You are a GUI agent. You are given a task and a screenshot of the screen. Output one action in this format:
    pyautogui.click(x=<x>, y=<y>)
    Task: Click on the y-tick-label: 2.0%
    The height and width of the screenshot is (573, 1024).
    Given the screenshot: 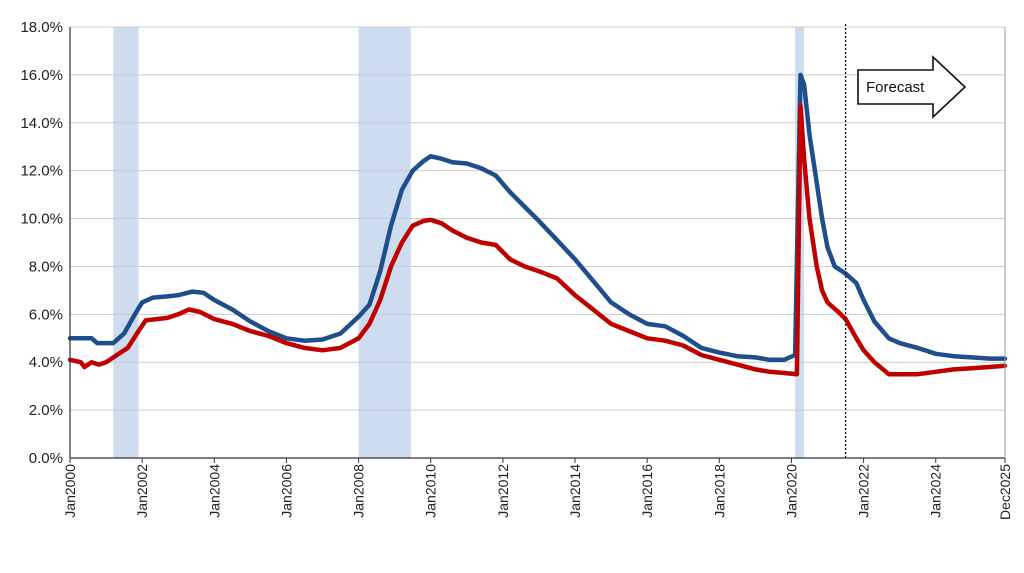 What is the action you would take?
    pyautogui.click(x=46, y=410)
    